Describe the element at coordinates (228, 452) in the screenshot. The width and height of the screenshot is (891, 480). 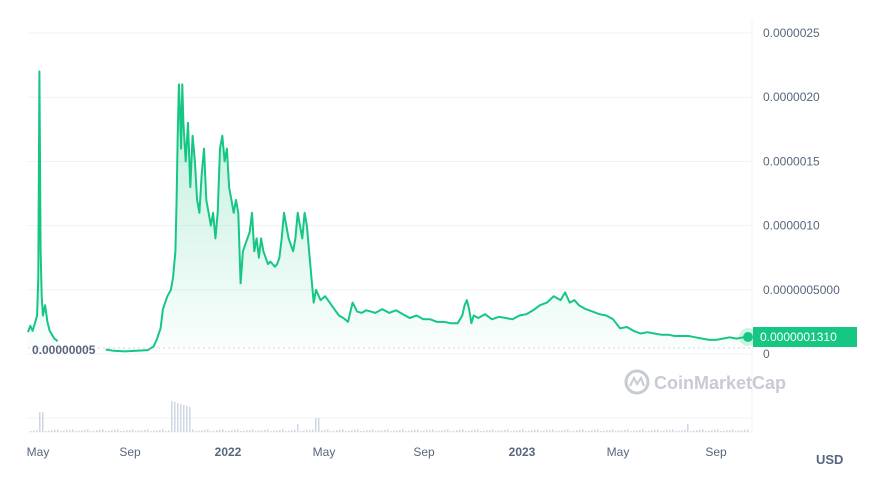
I see `x-tick-label: 2022` at that location.